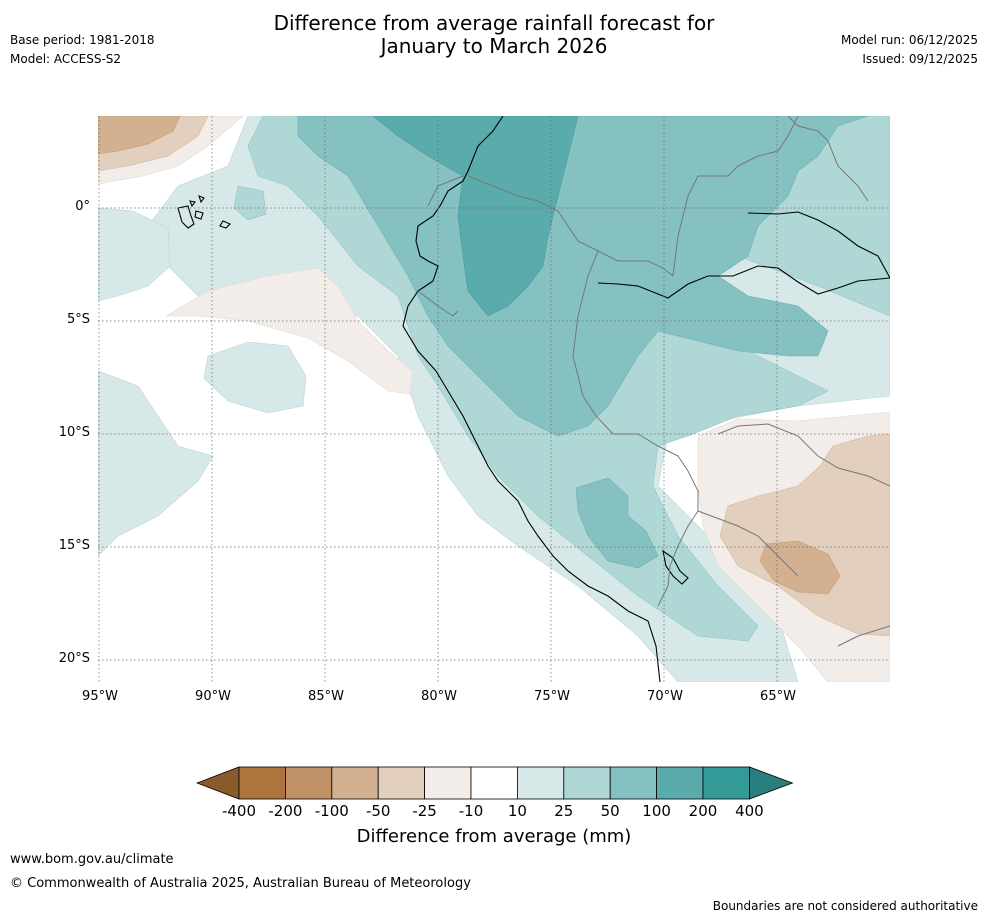 This screenshot has width=988, height=919. I want to click on model-run: Model run: 06/12/2025, so click(909, 40).